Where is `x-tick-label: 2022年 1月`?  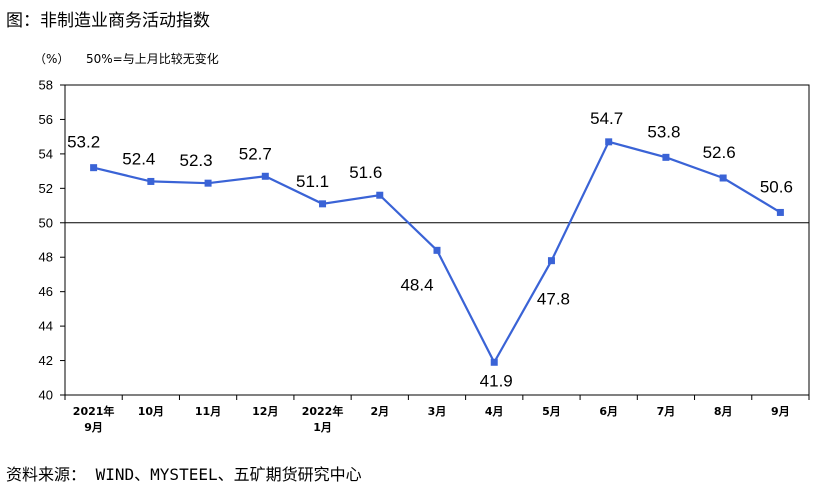
x-tick-label: 2022年 1月 is located at coordinates (323, 419).